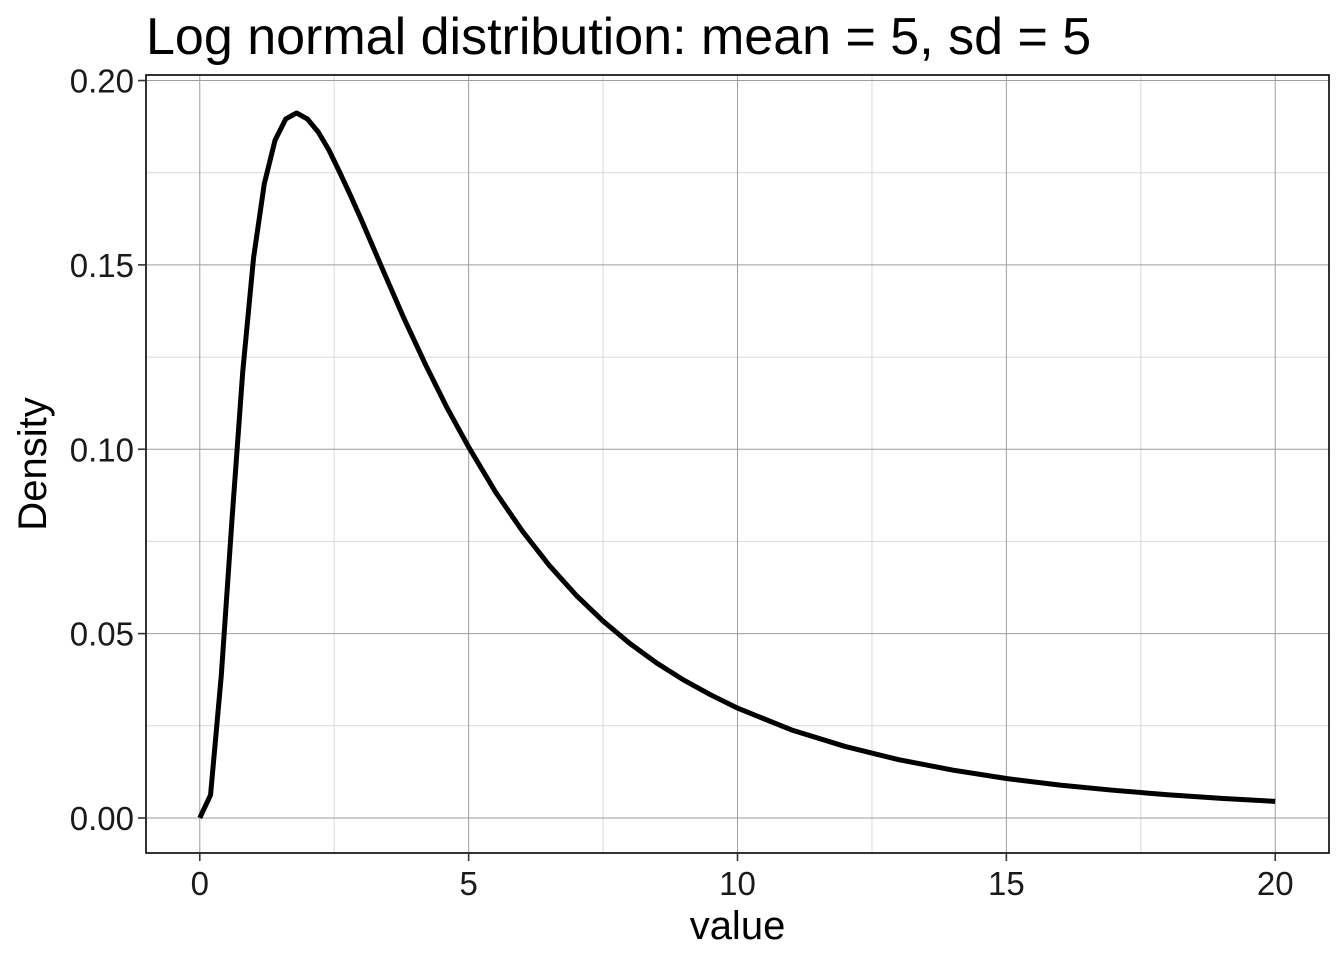 The height and width of the screenshot is (960, 1344). I want to click on y-axis-label: Density, so click(33, 463).